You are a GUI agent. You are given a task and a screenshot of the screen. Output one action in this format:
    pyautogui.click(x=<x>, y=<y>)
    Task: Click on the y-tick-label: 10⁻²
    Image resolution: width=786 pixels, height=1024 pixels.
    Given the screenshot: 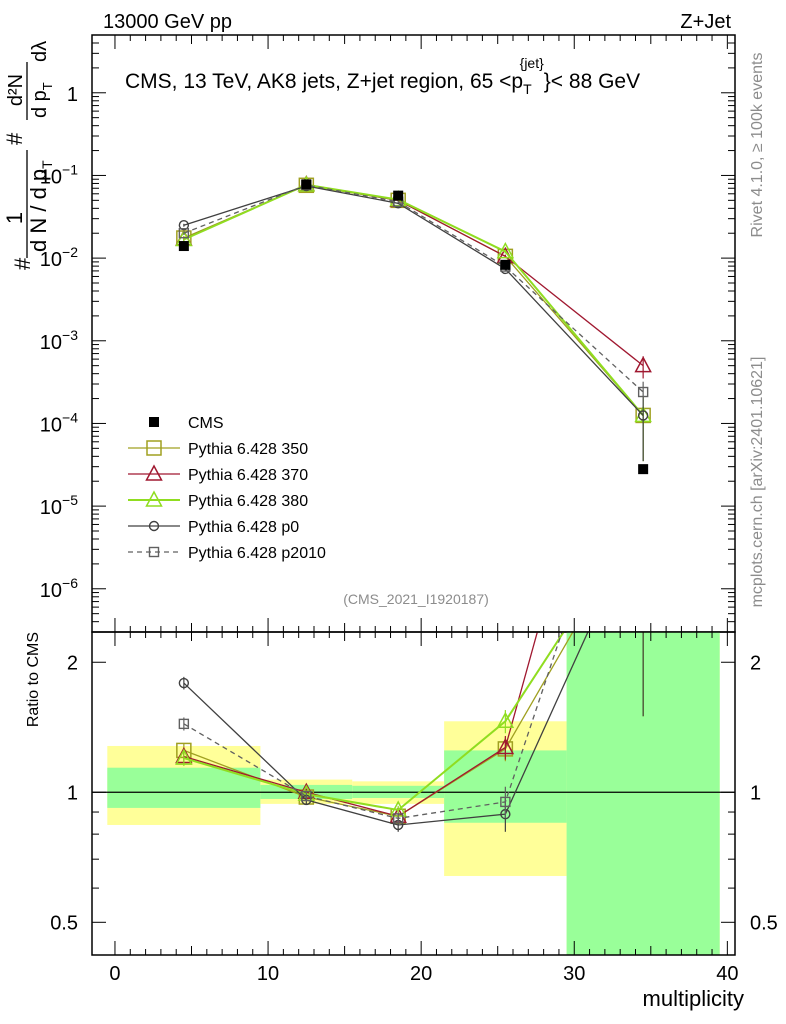 What is the action you would take?
    pyautogui.click(x=59, y=257)
    